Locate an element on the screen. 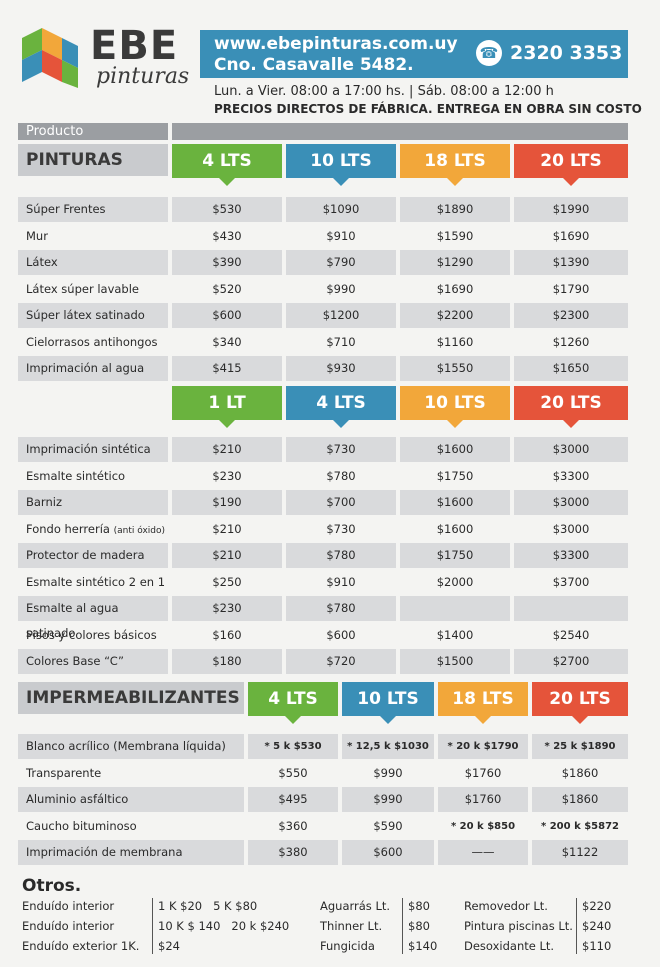 Image resolution: width=660 pixels, height=967 pixels. price-cell: * 20 k $850 is located at coordinates (483, 826).